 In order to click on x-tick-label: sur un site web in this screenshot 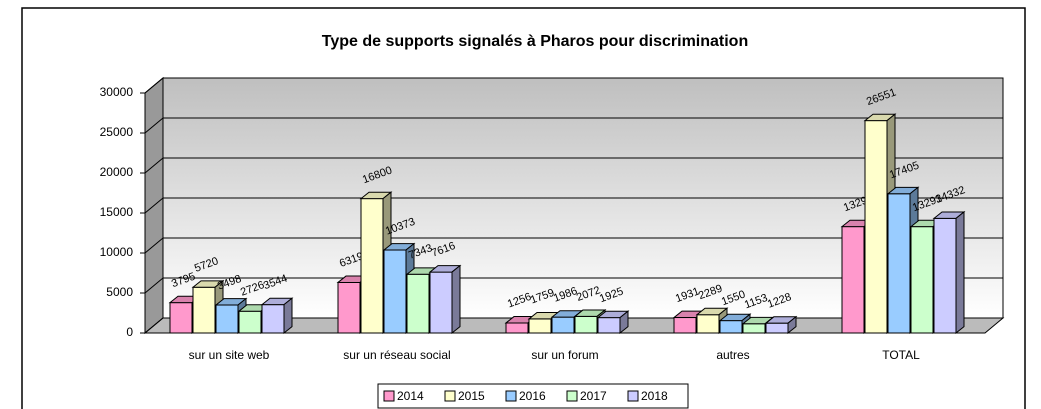, I will do `click(229, 355)`.